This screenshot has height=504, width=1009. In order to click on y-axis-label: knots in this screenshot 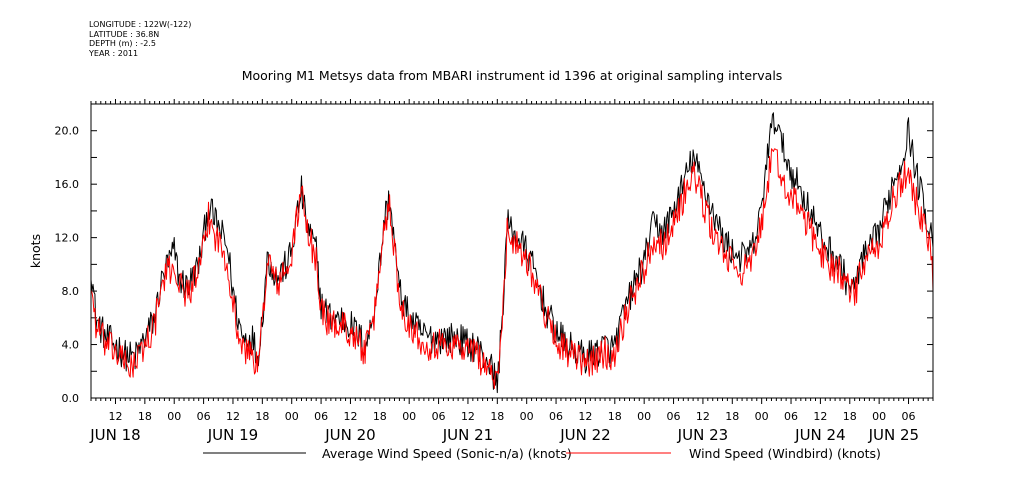, I will do `click(35, 251)`.